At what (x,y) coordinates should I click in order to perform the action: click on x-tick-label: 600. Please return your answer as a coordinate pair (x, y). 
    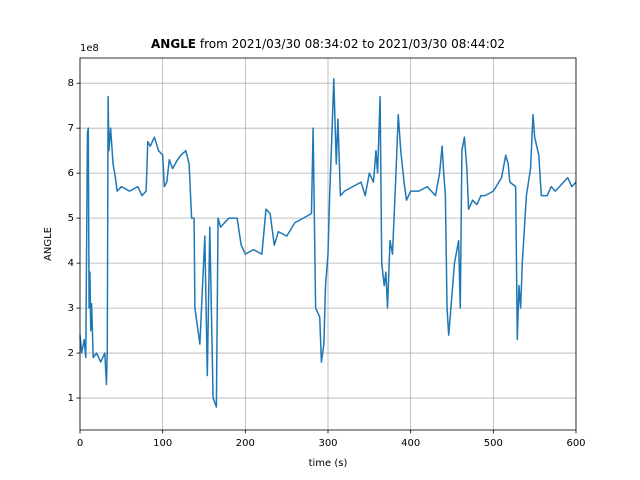
    Looking at the image, I should click on (575, 443).